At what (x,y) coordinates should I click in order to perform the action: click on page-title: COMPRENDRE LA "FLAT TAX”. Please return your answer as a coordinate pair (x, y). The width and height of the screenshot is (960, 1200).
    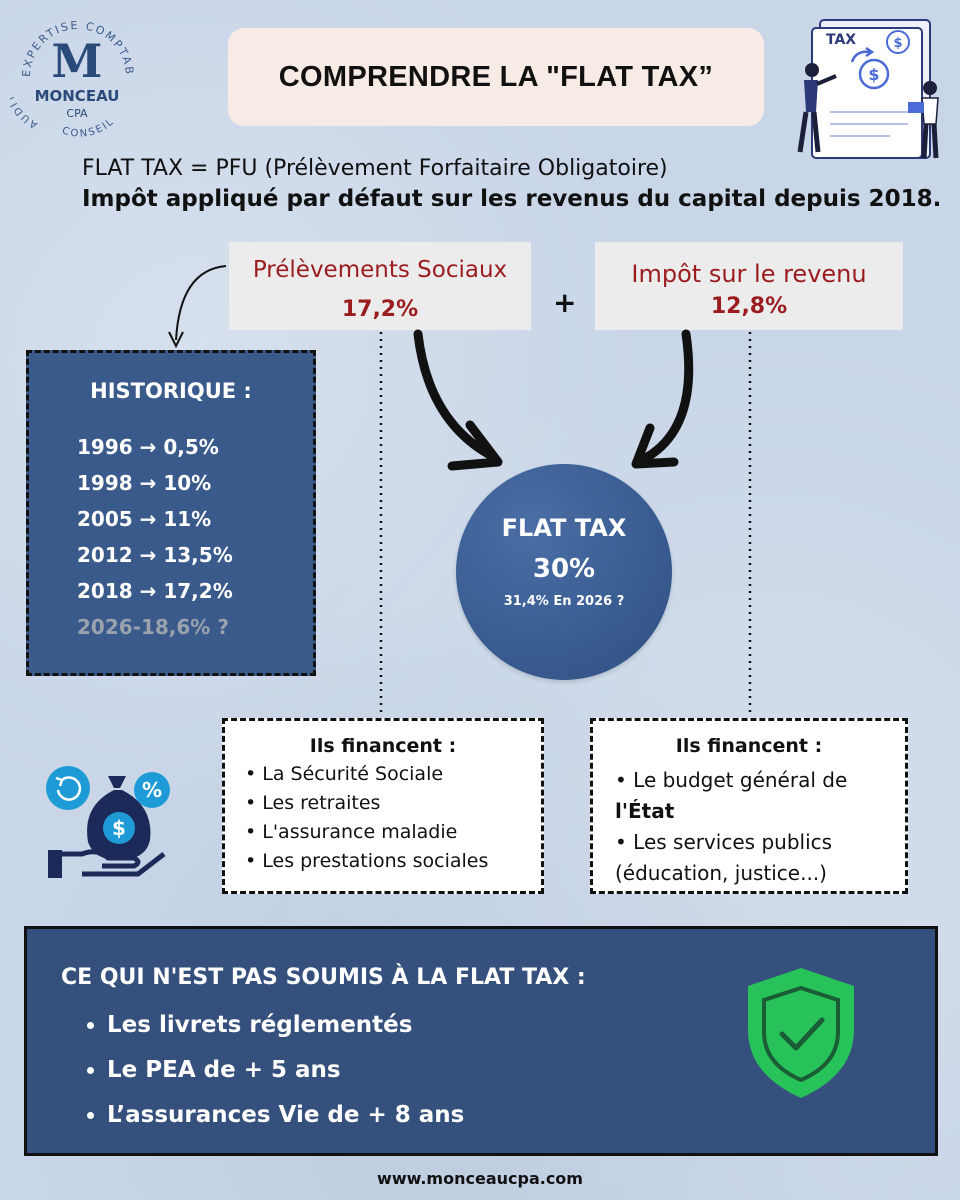
    Looking at the image, I should click on (496, 76).